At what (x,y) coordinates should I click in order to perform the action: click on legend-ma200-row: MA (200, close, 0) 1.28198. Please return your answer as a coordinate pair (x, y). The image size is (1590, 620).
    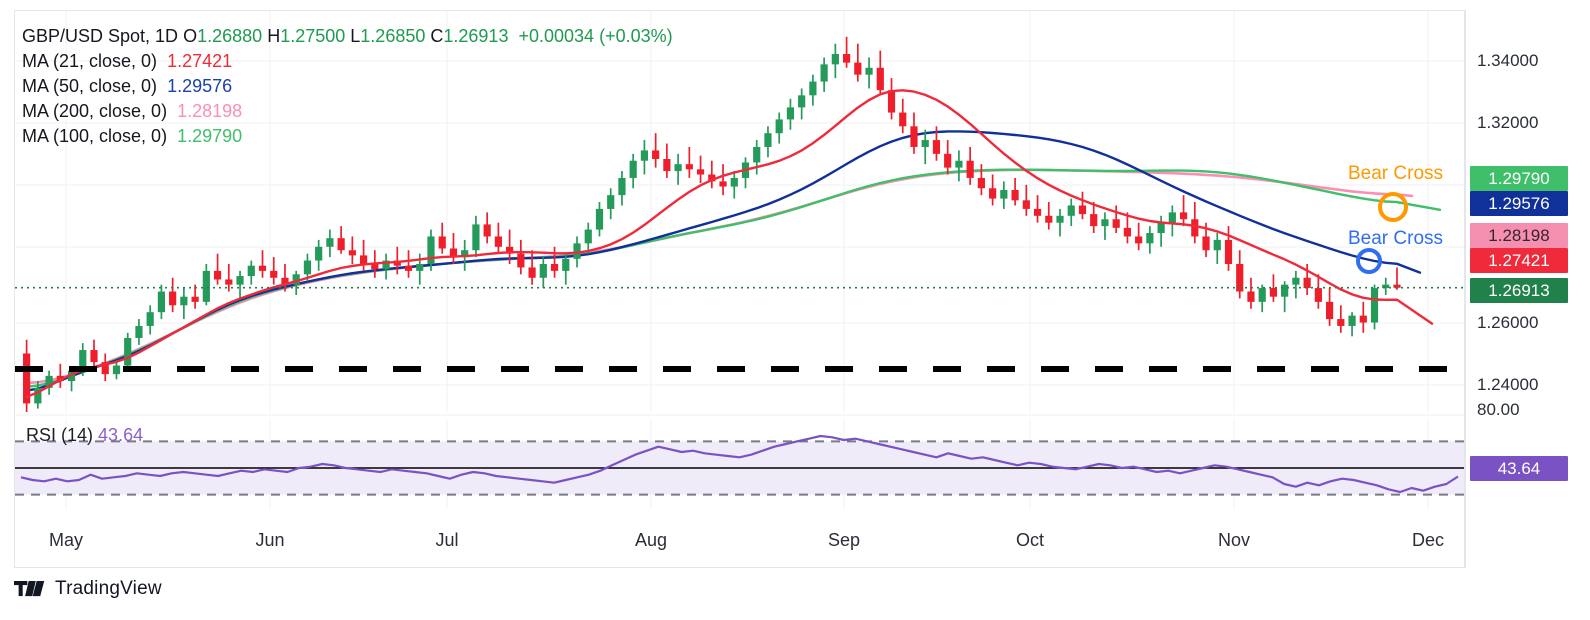
    Looking at the image, I should click on (347, 111).